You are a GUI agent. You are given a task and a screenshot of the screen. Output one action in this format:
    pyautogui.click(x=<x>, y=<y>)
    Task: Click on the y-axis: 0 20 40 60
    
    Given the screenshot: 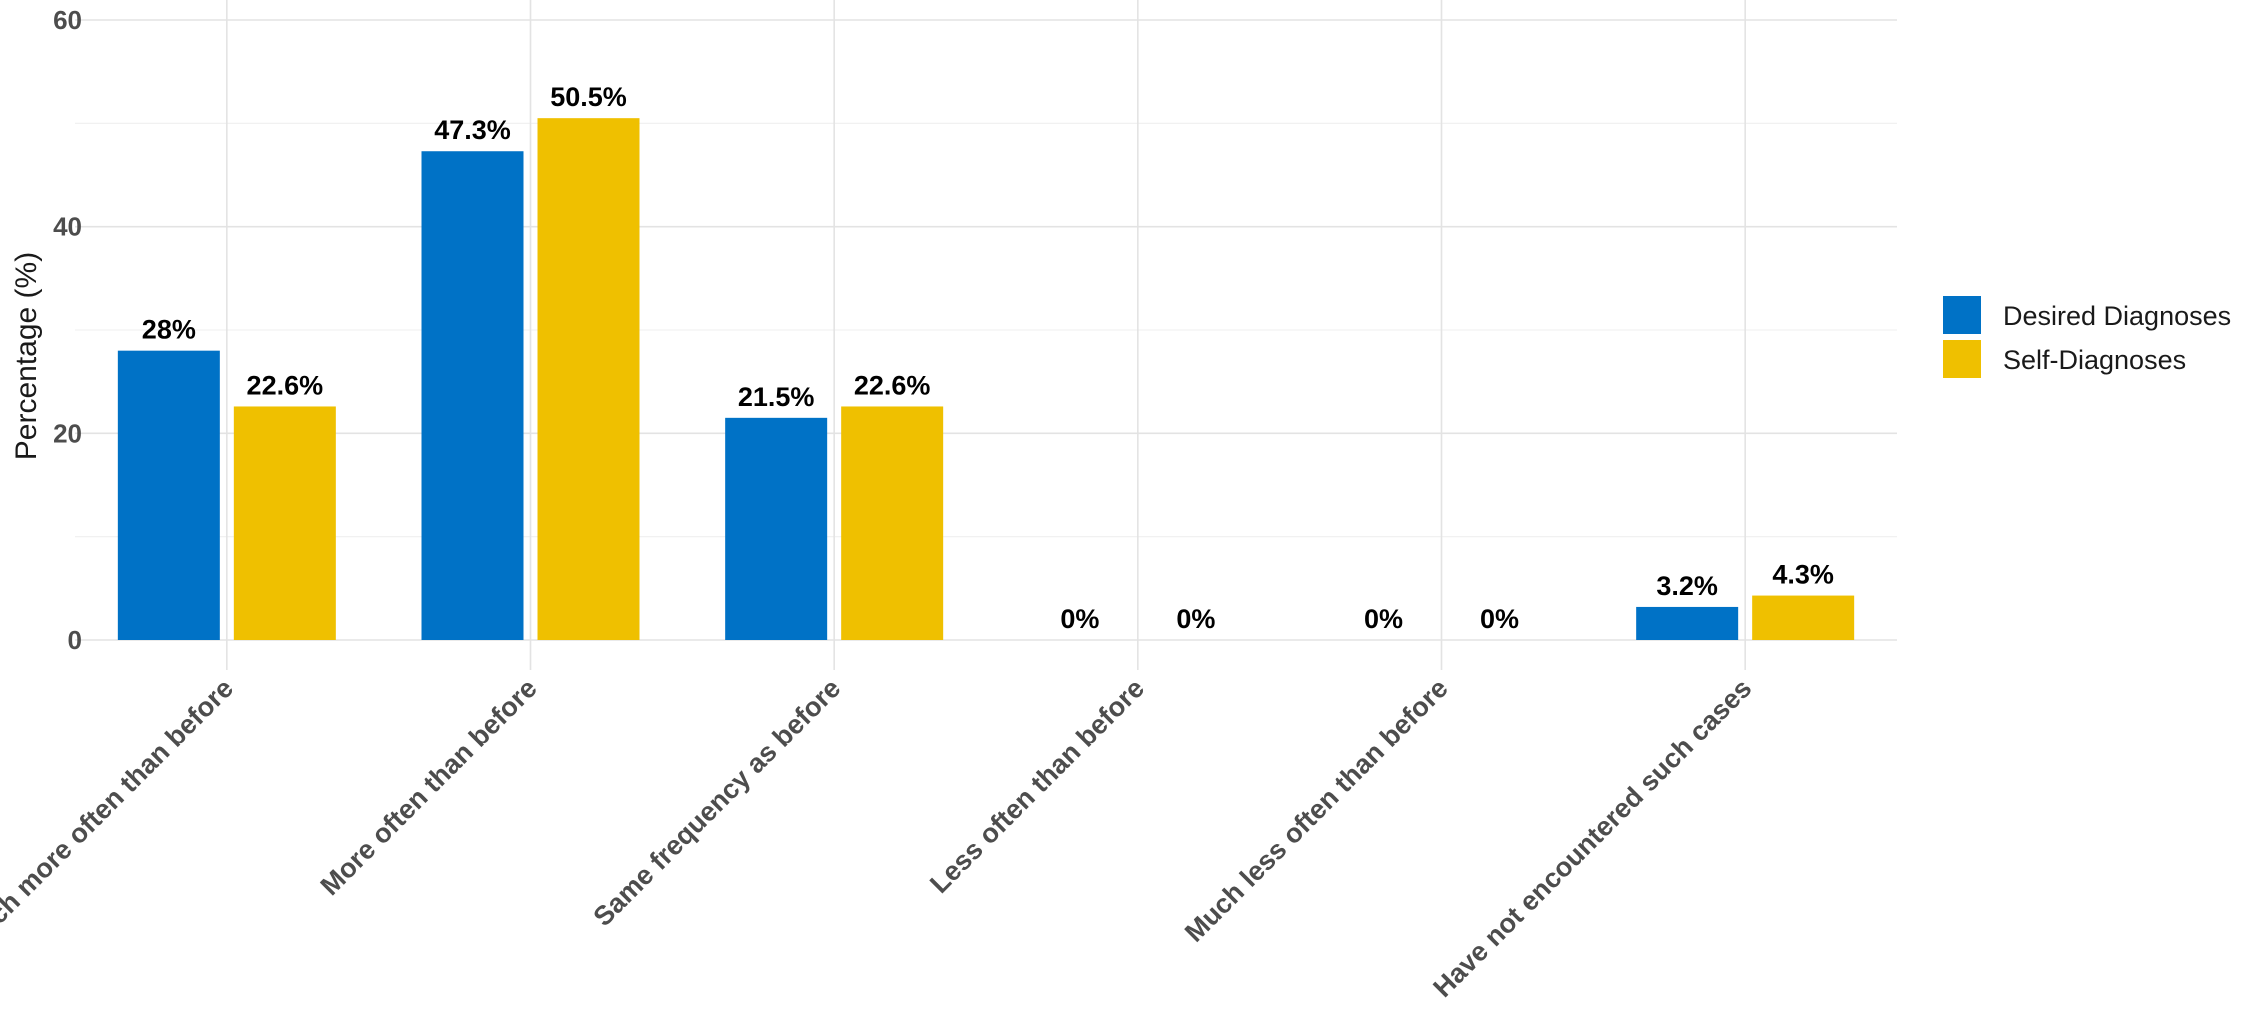 What is the action you would take?
    pyautogui.click(x=67, y=330)
    